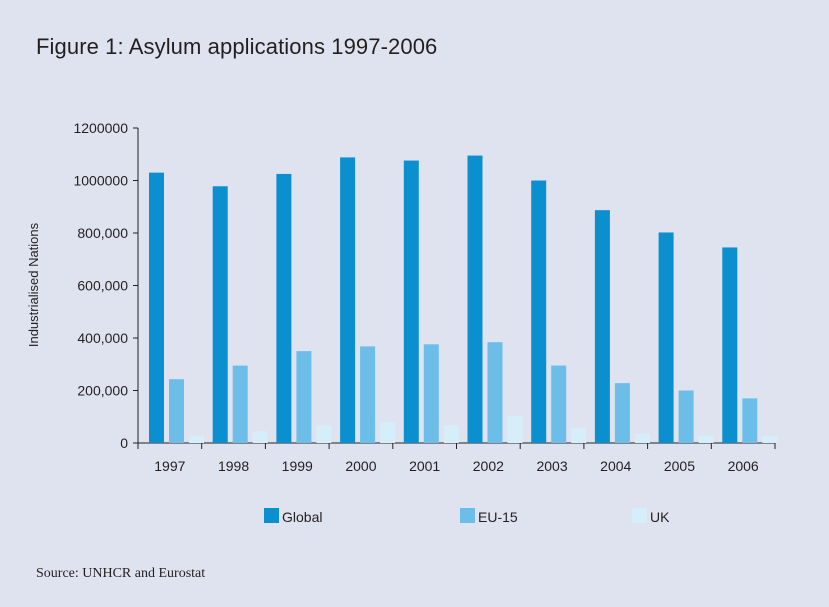 The image size is (829, 607). I want to click on legend: Global EU-15 UK, so click(467, 516).